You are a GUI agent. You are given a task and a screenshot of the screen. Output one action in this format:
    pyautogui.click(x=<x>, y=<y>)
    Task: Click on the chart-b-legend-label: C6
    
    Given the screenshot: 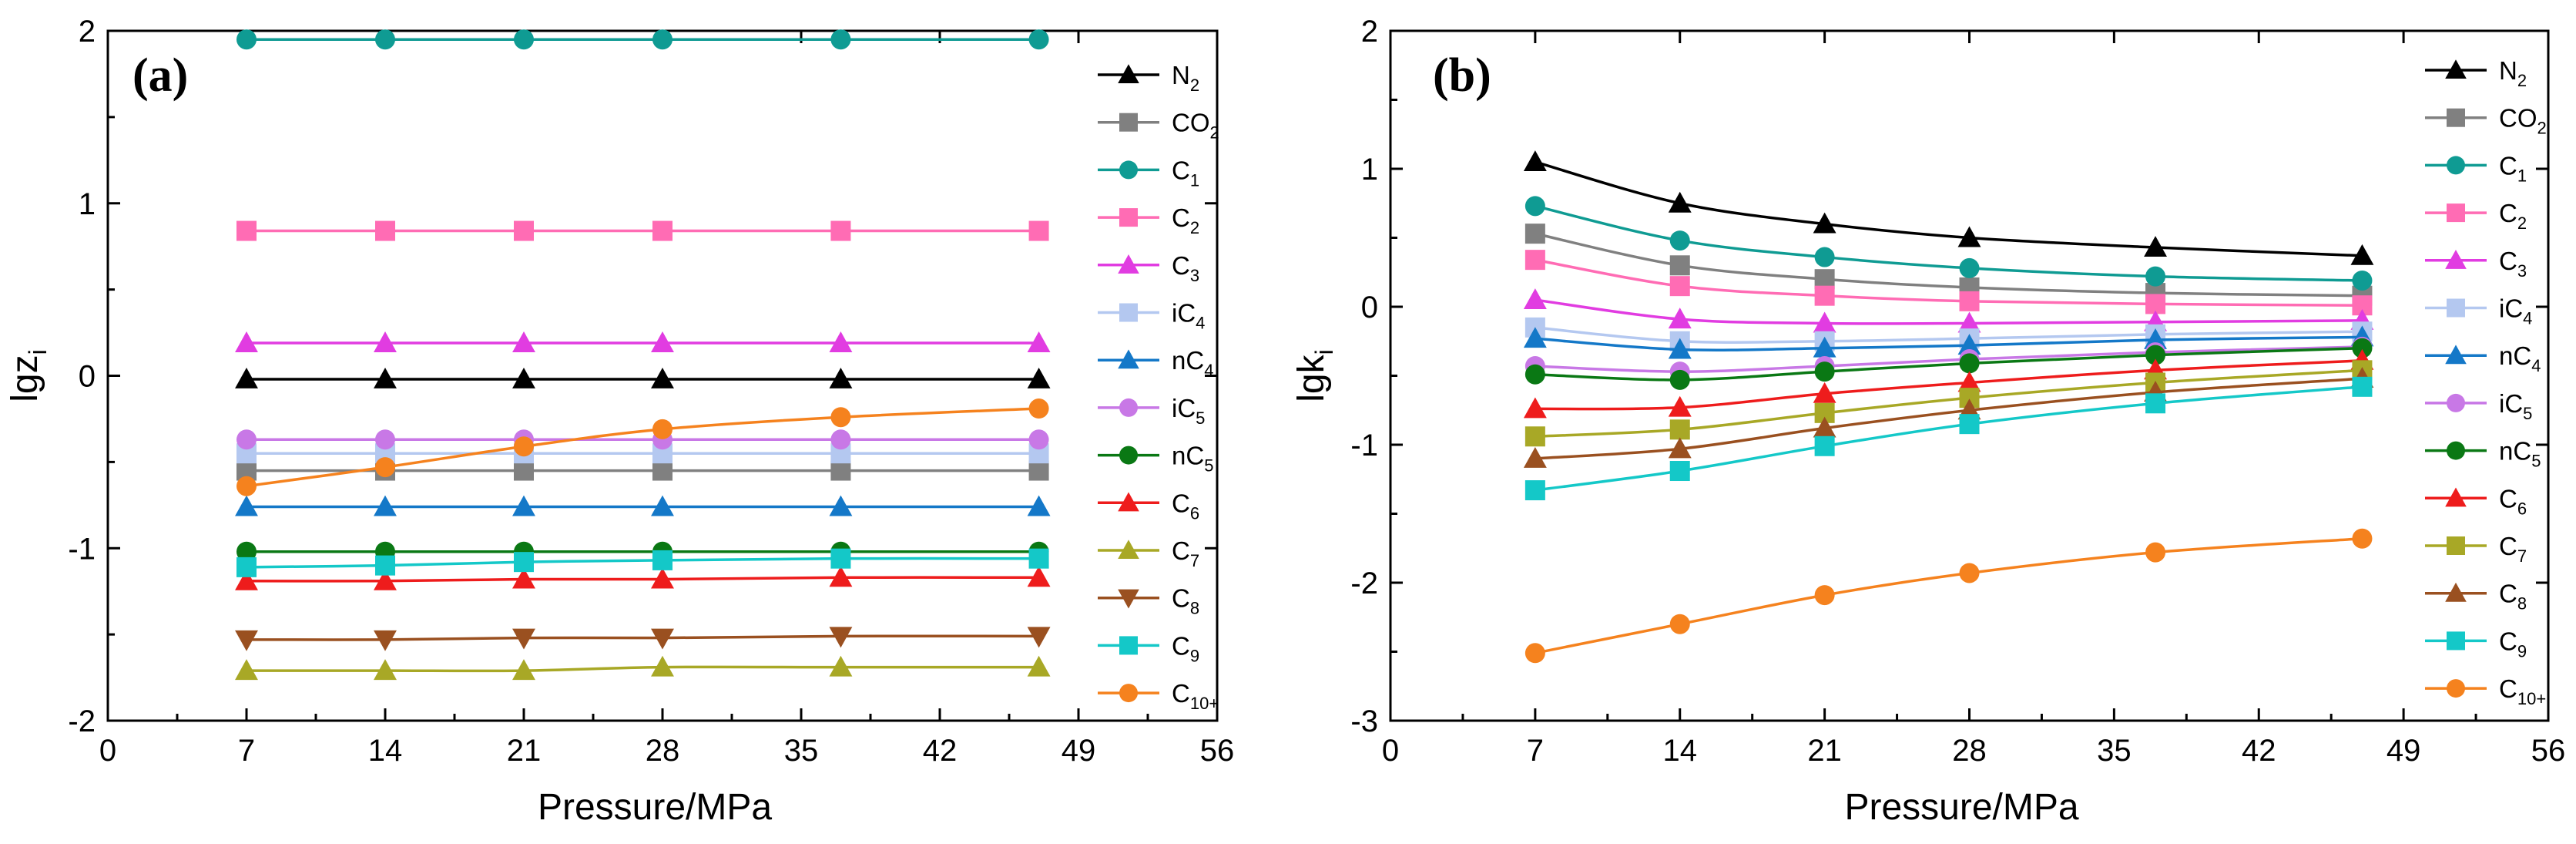 What is the action you would take?
    pyautogui.click(x=2513, y=501)
    